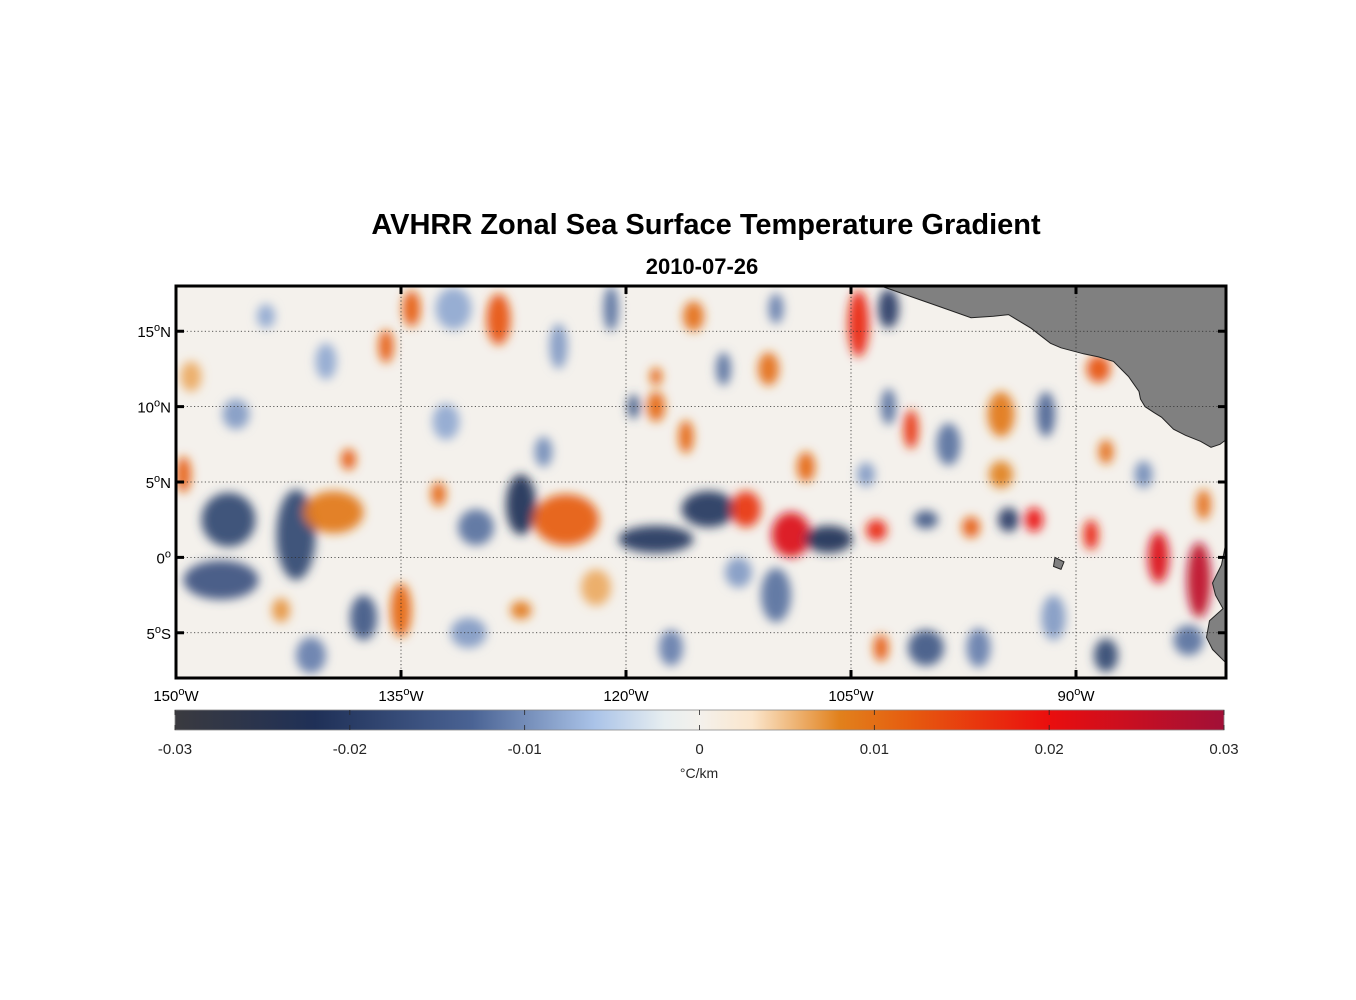  What do you see at coordinates (176, 695) in the screenshot?
I see `x-tick-label: 150oW` at bounding box center [176, 695].